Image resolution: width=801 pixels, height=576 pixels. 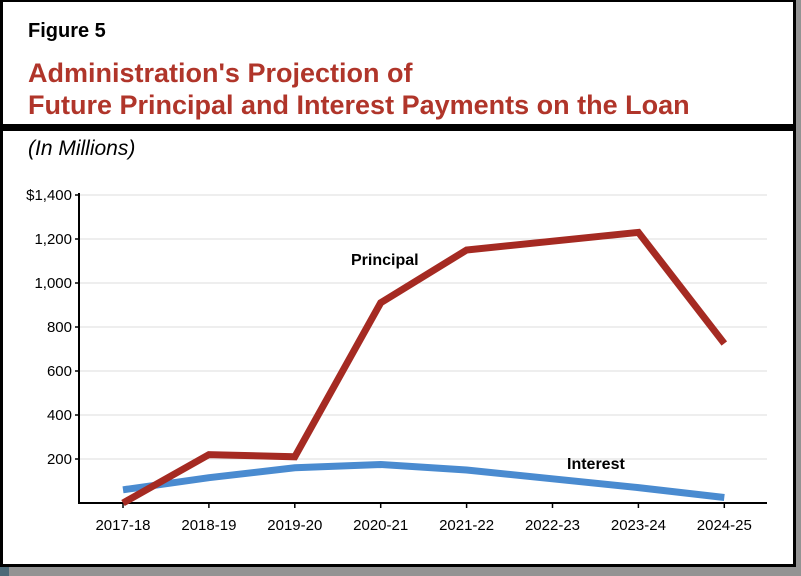 I want to click on title-line-1: Administration's Projection of, so click(x=220, y=73).